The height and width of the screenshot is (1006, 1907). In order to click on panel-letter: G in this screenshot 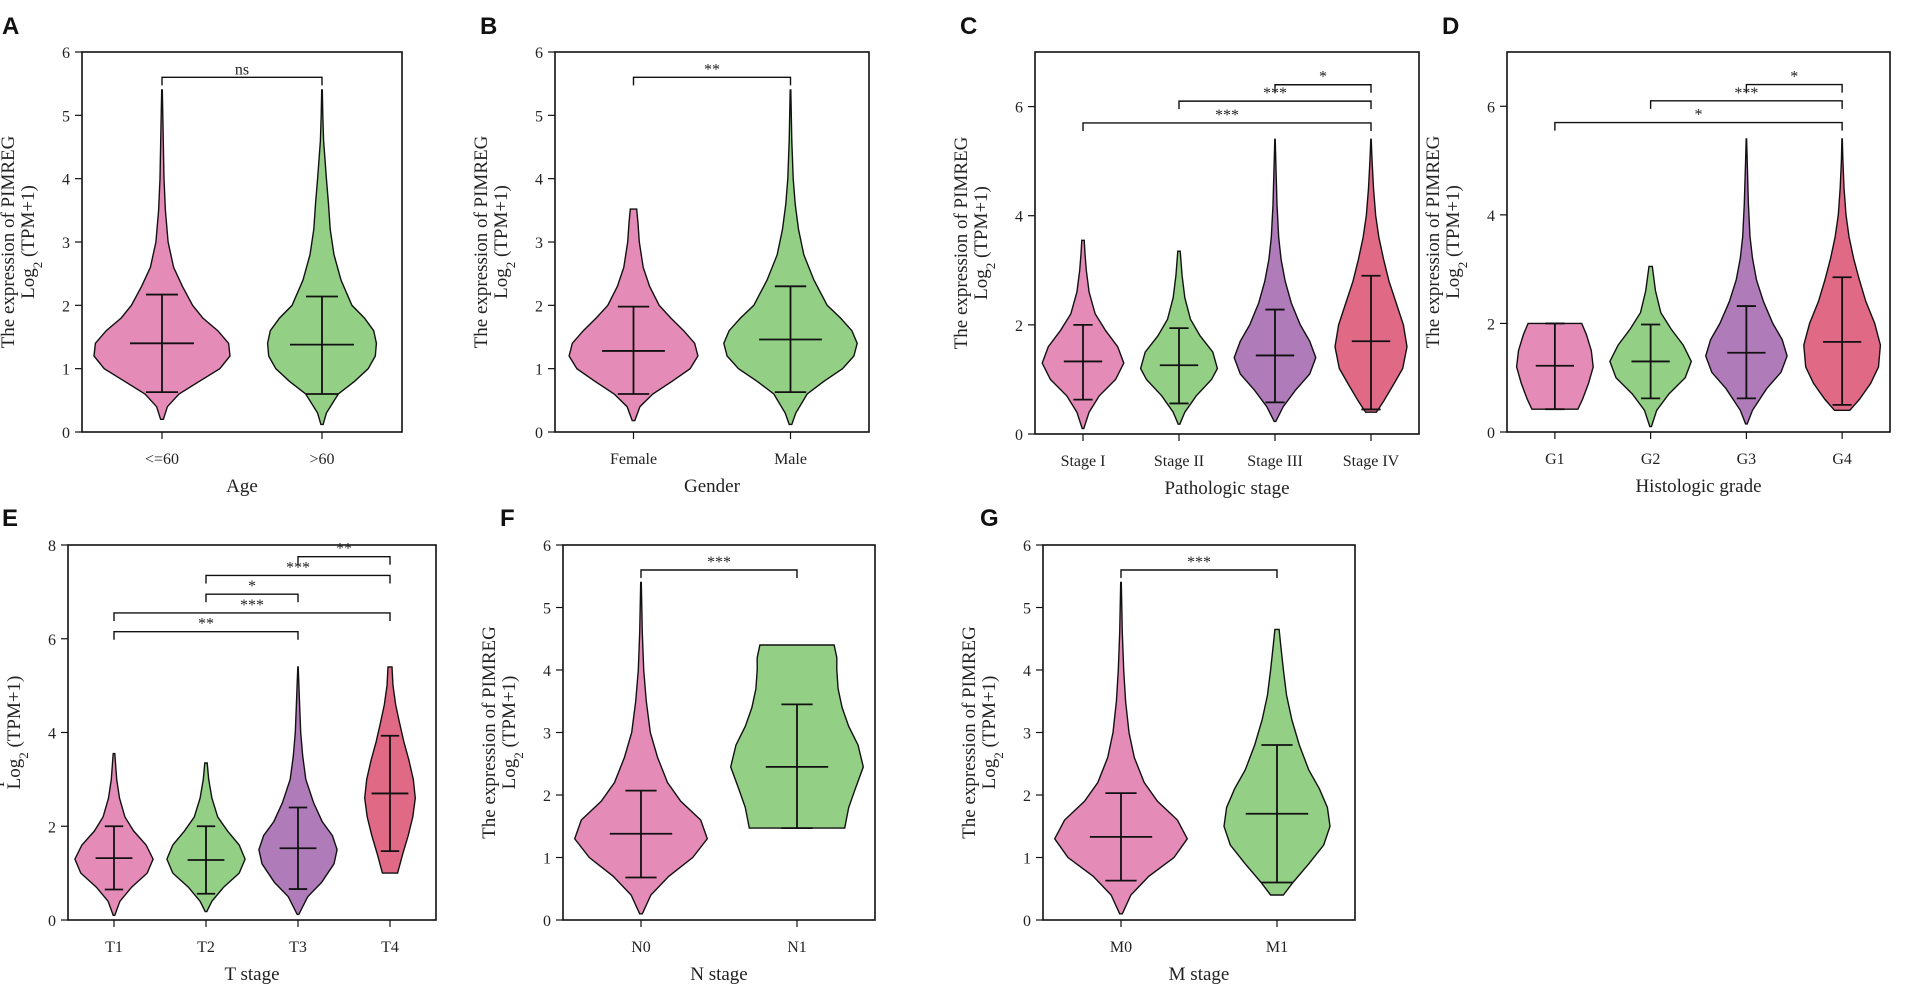, I will do `click(989, 518)`.